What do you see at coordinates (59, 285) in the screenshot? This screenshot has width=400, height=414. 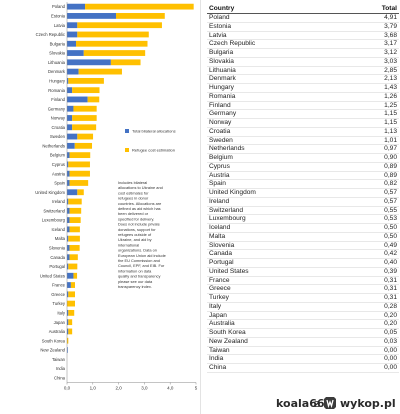 I see `category-label: France` at bounding box center [59, 285].